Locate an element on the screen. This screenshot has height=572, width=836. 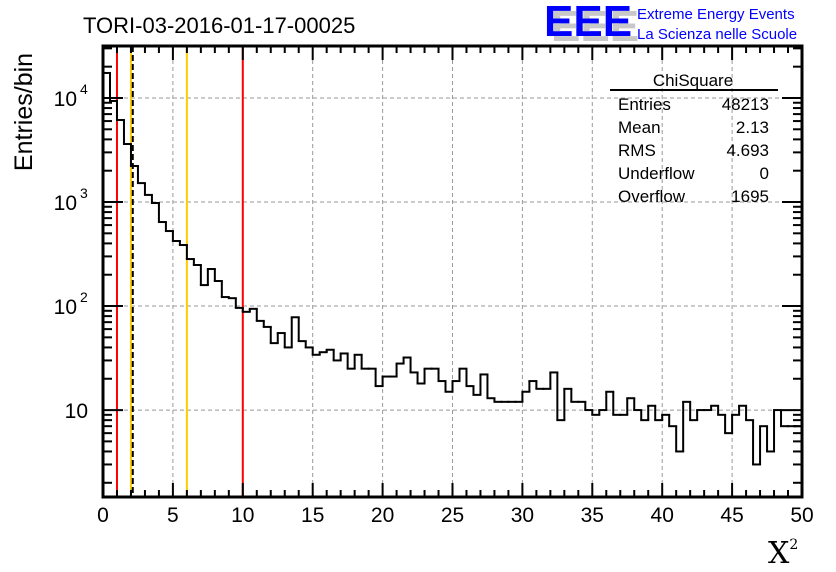
y-axis-title: Entries/bin is located at coordinates (24, 112).